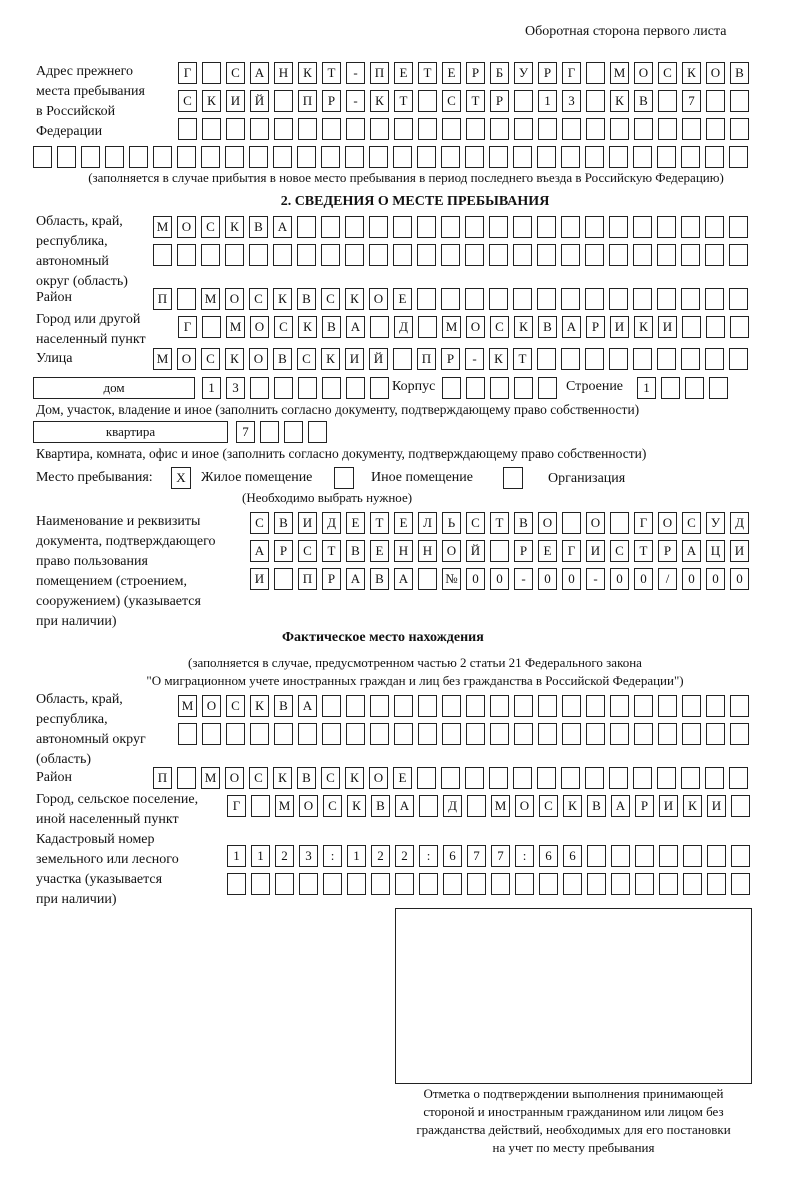 The image size is (800, 1180). Describe the element at coordinates (548, 856) in the screenshot. I see `char-cell: 6` at that location.